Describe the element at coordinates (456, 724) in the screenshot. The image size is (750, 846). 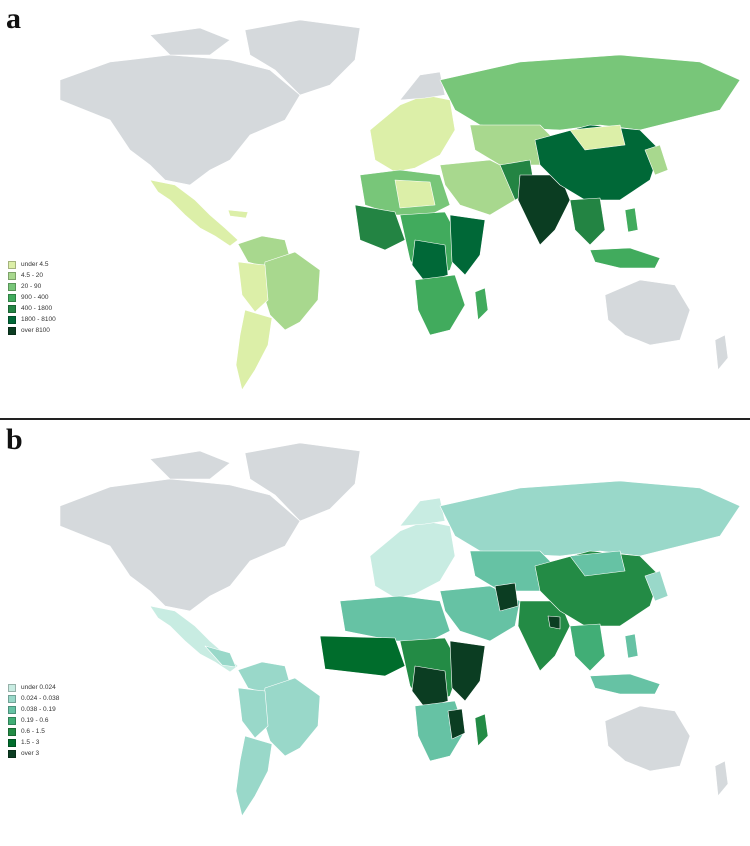
I see `region-mozambique` at that location.